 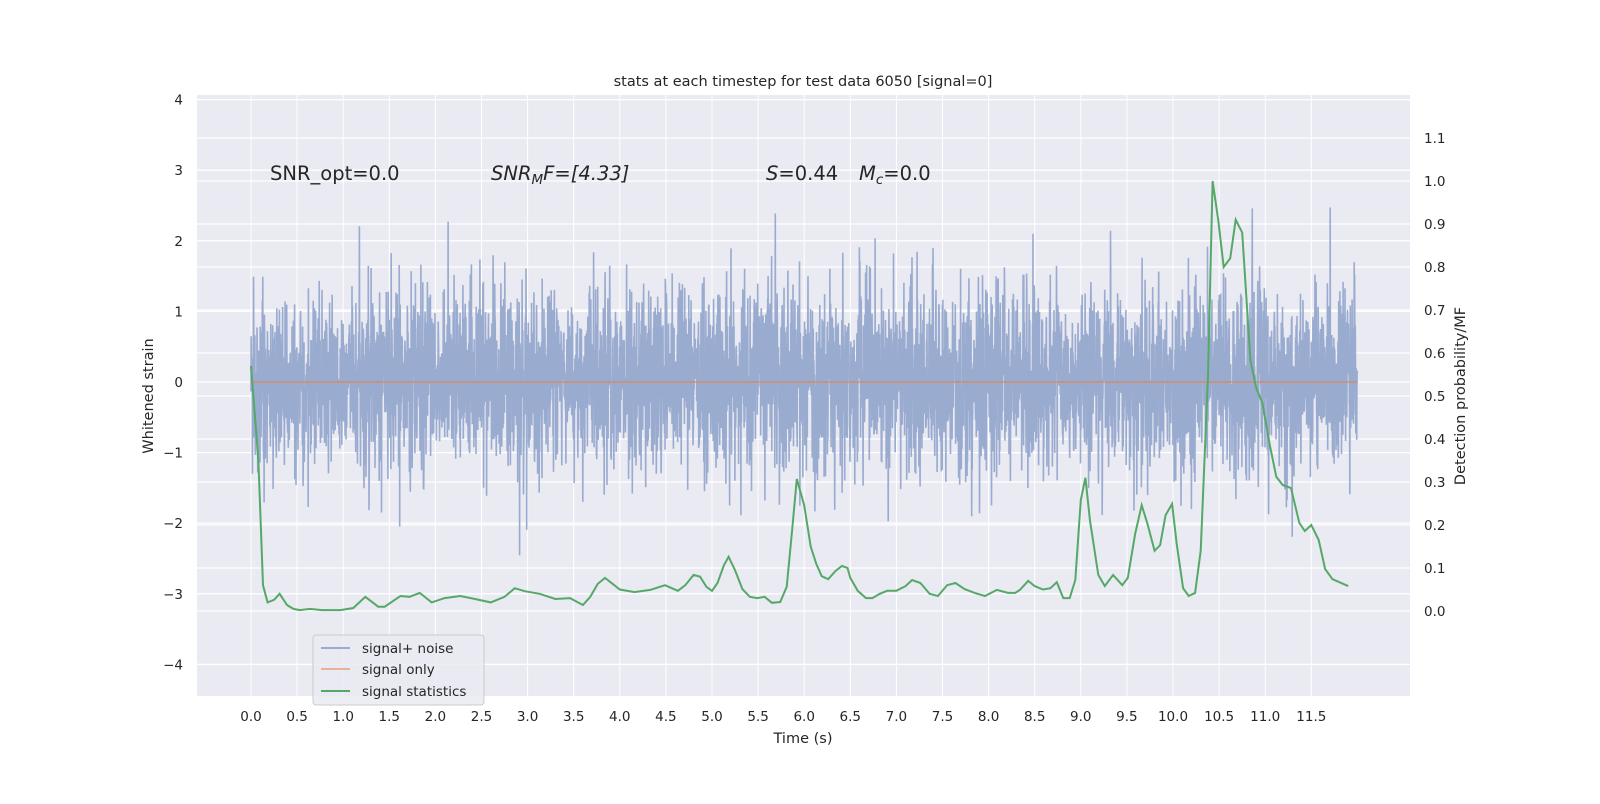 What do you see at coordinates (896, 717) in the screenshot?
I see `x-tick-label: 7.0` at bounding box center [896, 717].